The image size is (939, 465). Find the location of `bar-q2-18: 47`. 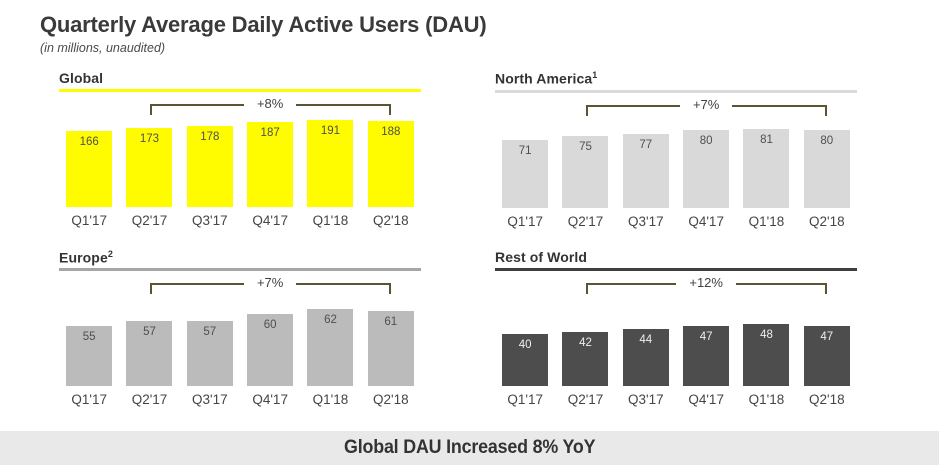

bar-q2-18: 47 is located at coordinates (826, 355).